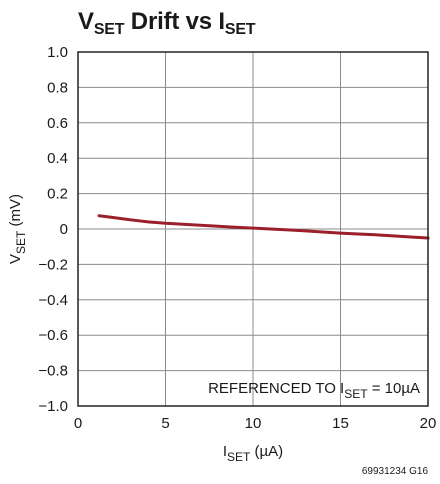 This screenshot has height=484, width=440. I want to click on x-tick-label: 10, so click(253, 423).